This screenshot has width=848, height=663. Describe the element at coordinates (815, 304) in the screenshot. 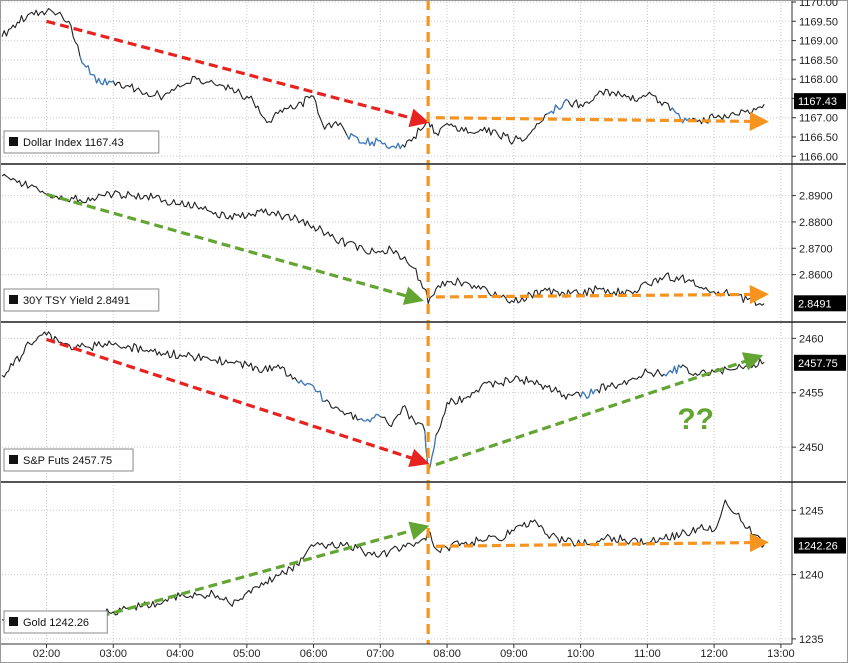

I see `last-value-label: 2.8491` at that location.